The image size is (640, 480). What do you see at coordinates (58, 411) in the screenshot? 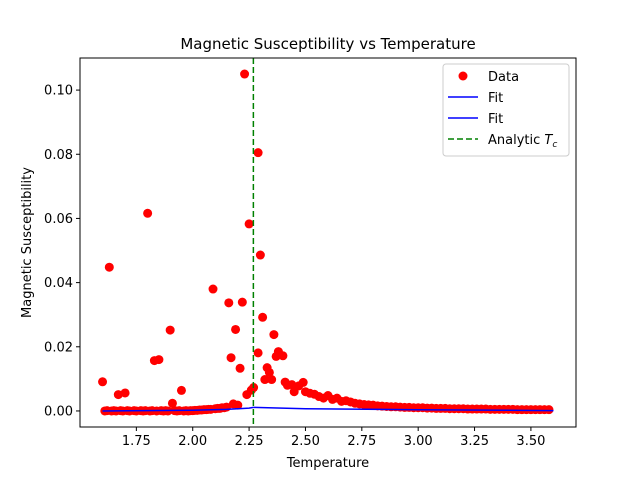
I see `y-tick-label: 0.00` at bounding box center [58, 411].